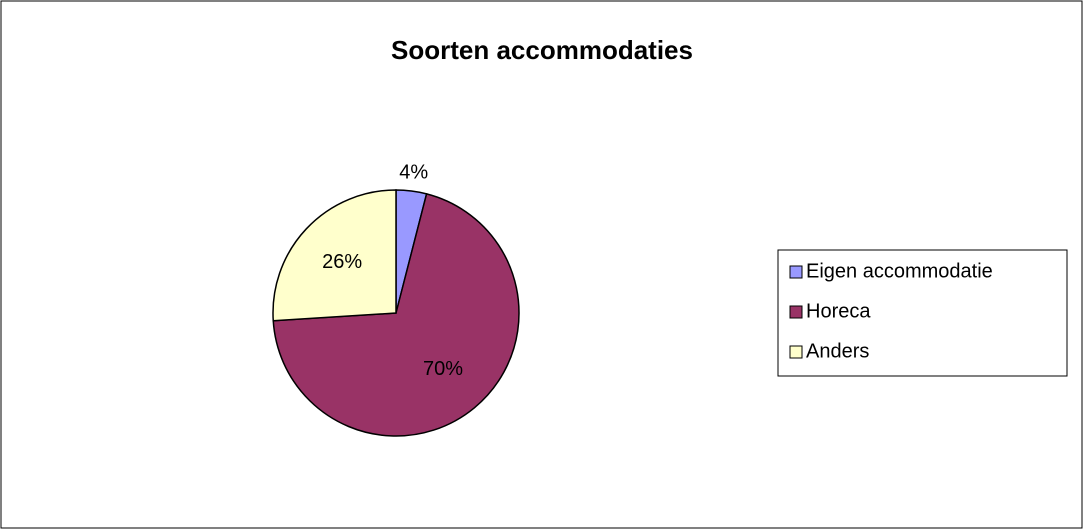  I want to click on data-label: 26%, so click(342, 262).